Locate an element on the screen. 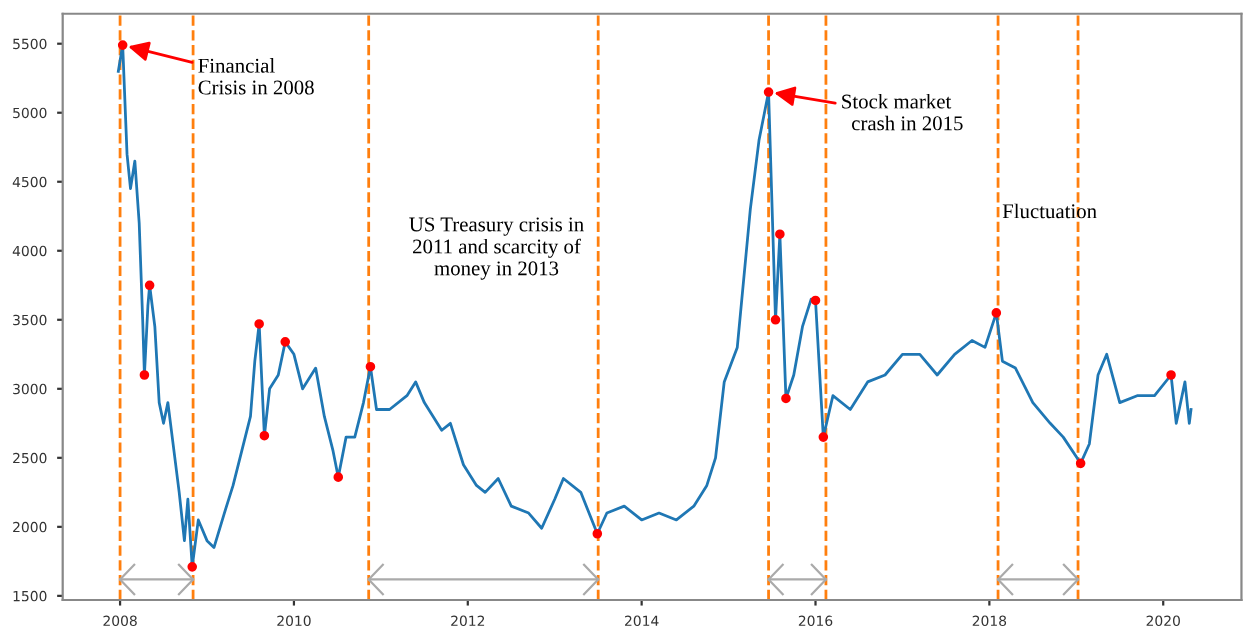 The width and height of the screenshot is (1254, 640). annotation: Financial Crisis in 2008 is located at coordinates (256, 76).